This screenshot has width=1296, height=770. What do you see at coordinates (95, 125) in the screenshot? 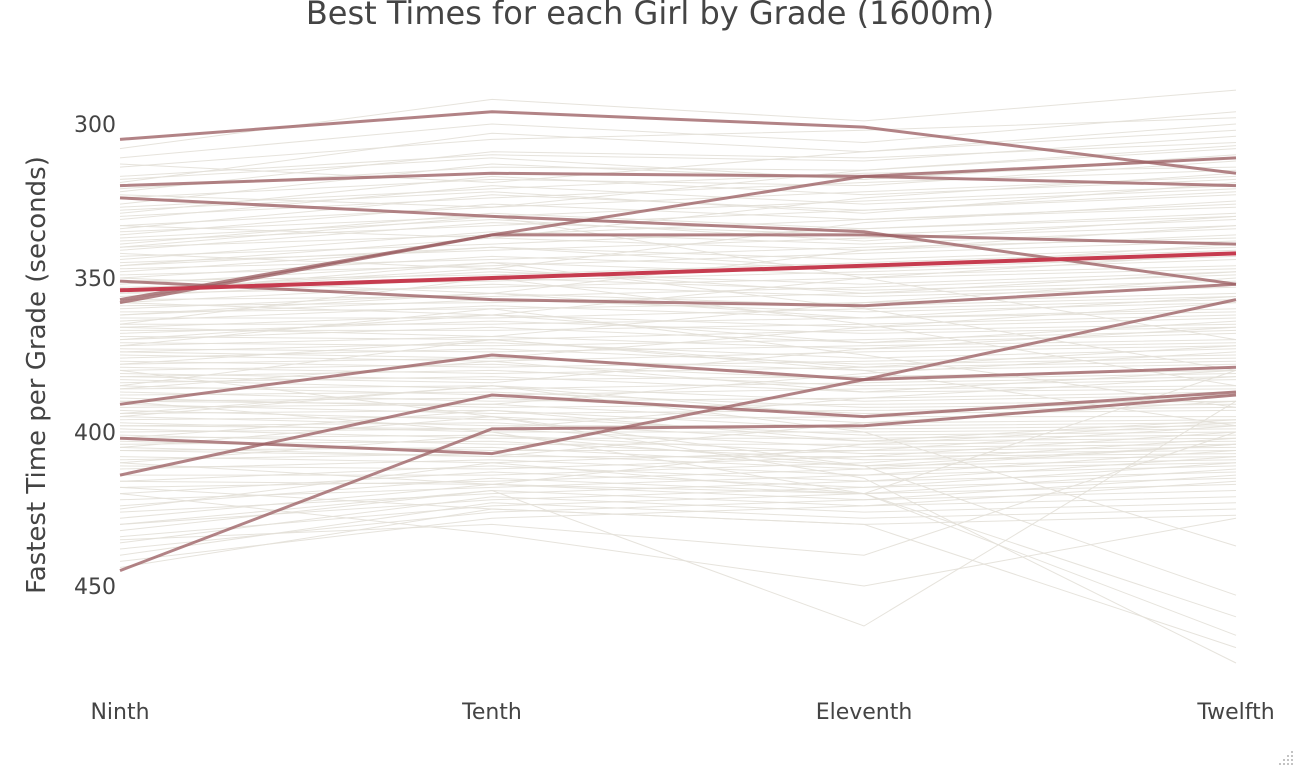
I see `y-tick-label: 300` at bounding box center [95, 125].